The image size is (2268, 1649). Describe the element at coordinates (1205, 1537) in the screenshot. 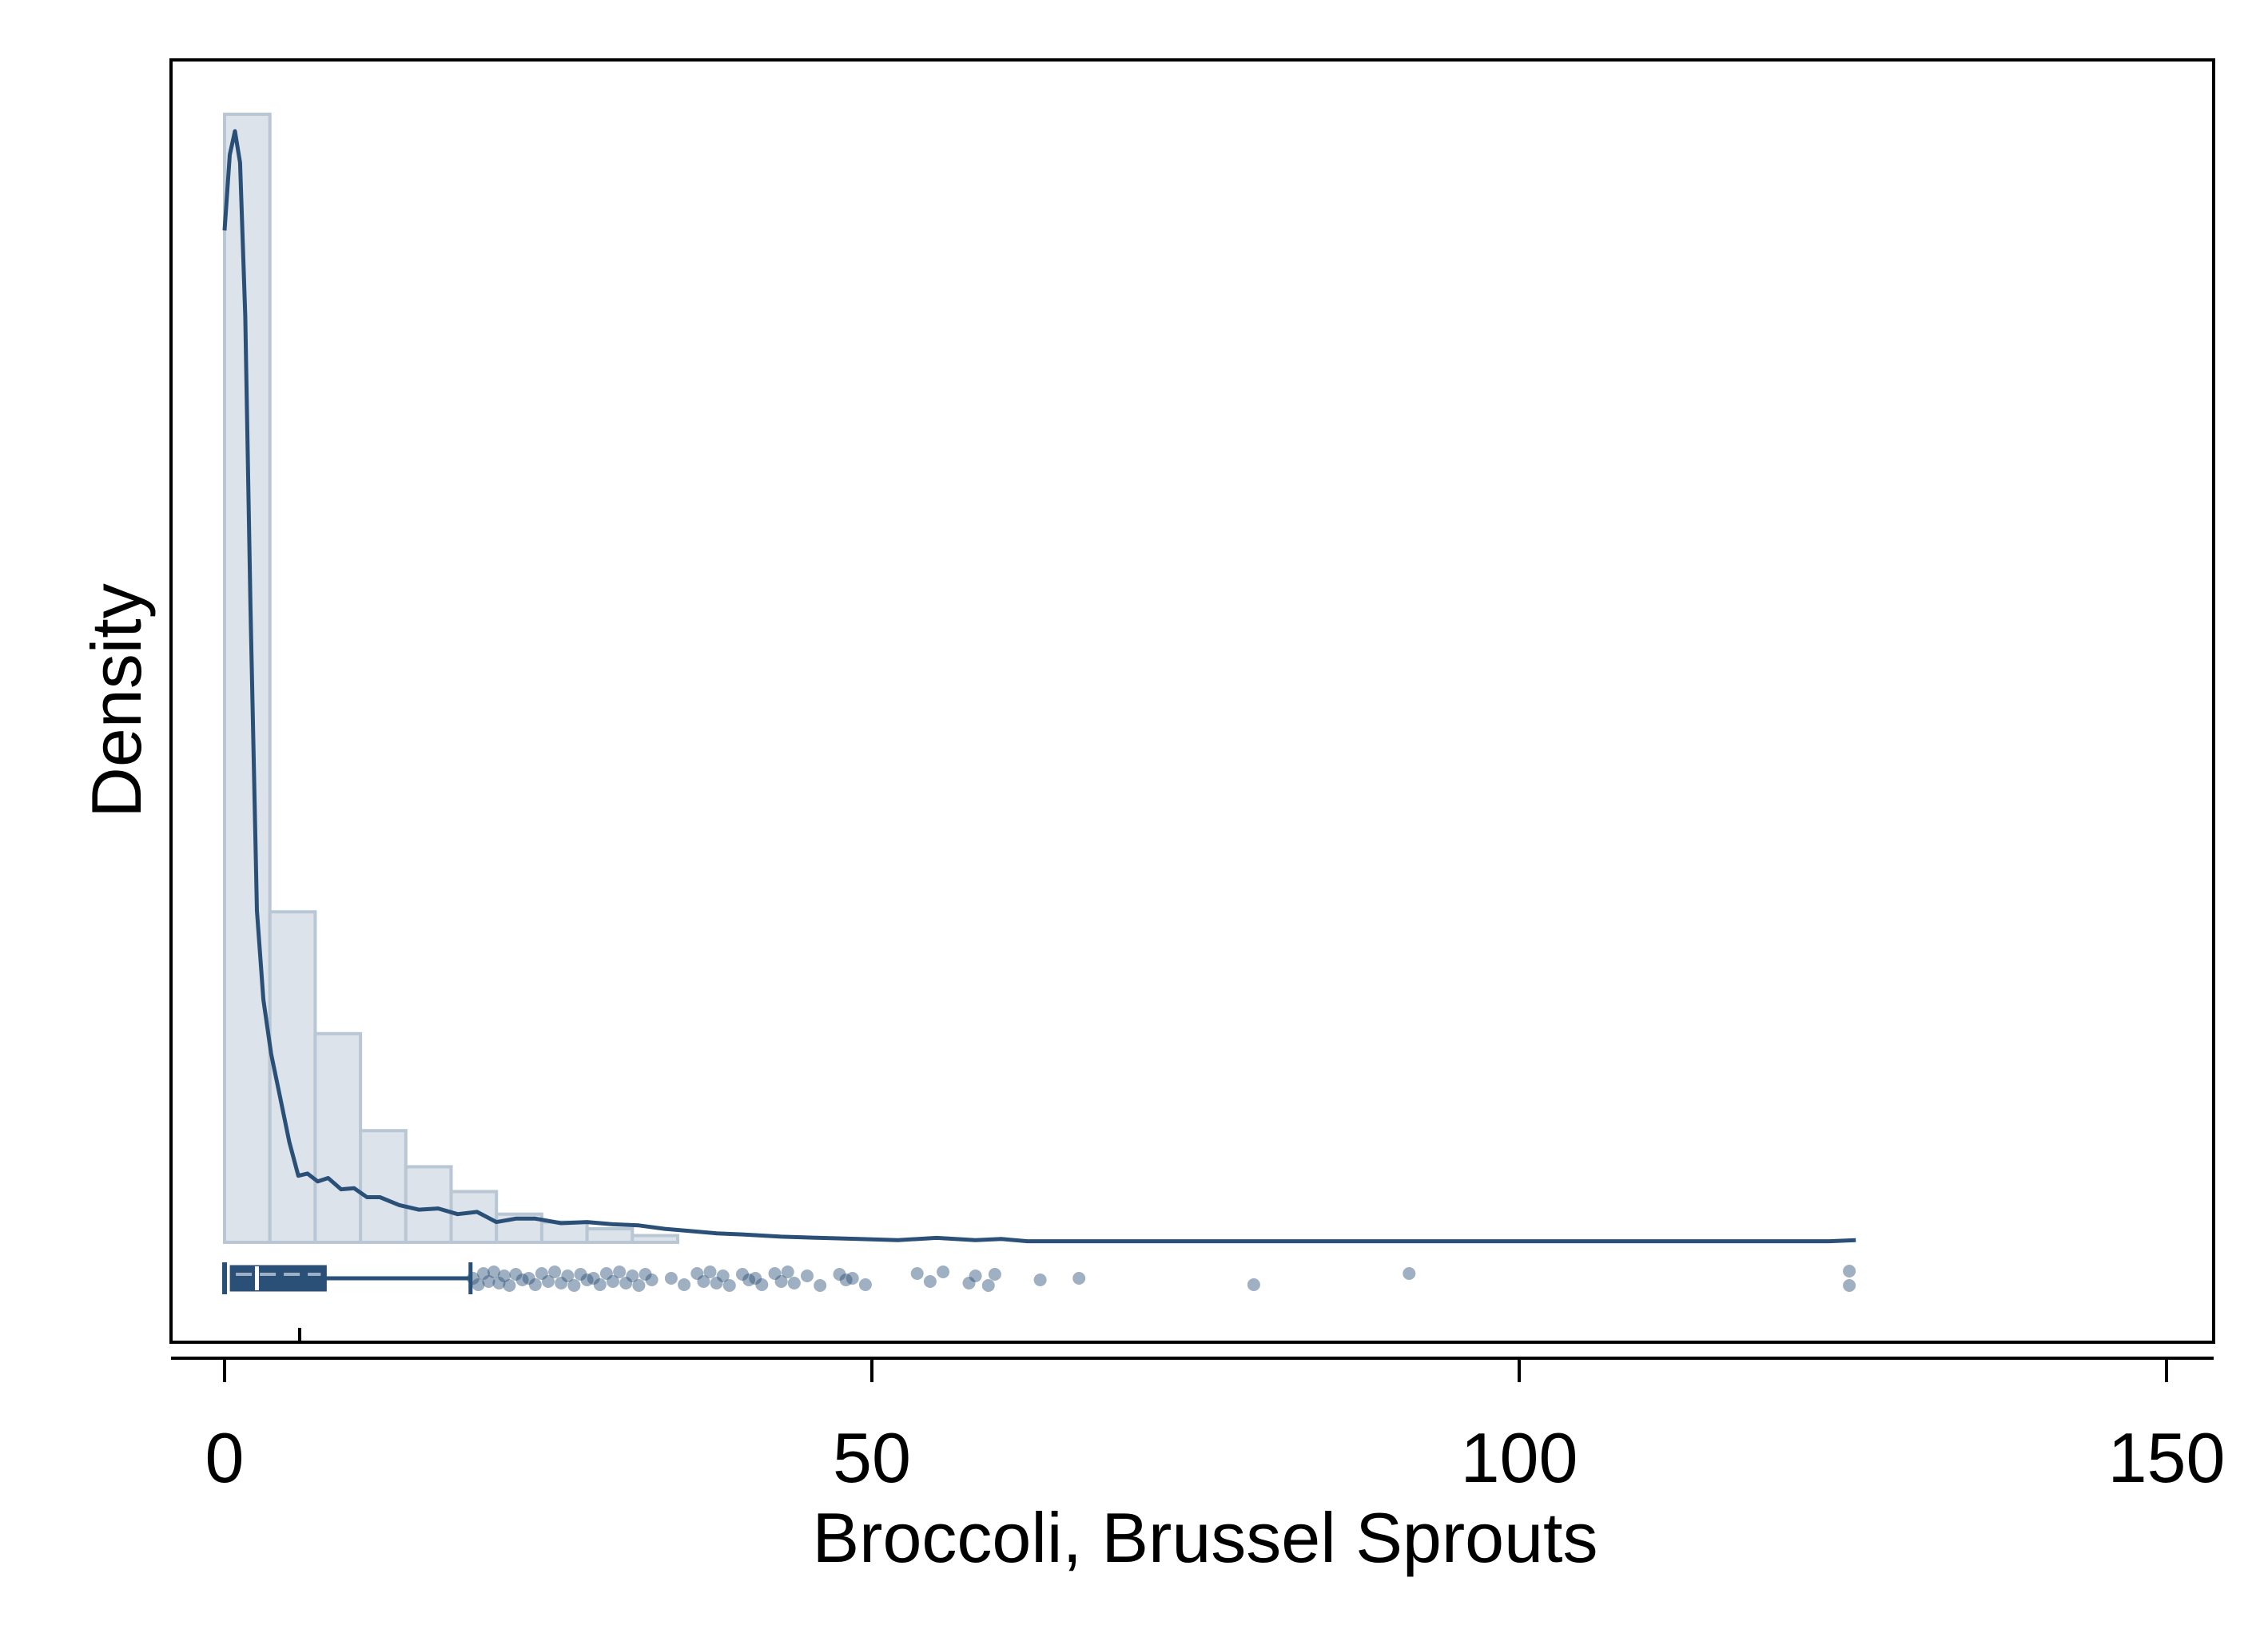

I see `x-axis-title: Broccoli, Brussel Sprouts` at that location.